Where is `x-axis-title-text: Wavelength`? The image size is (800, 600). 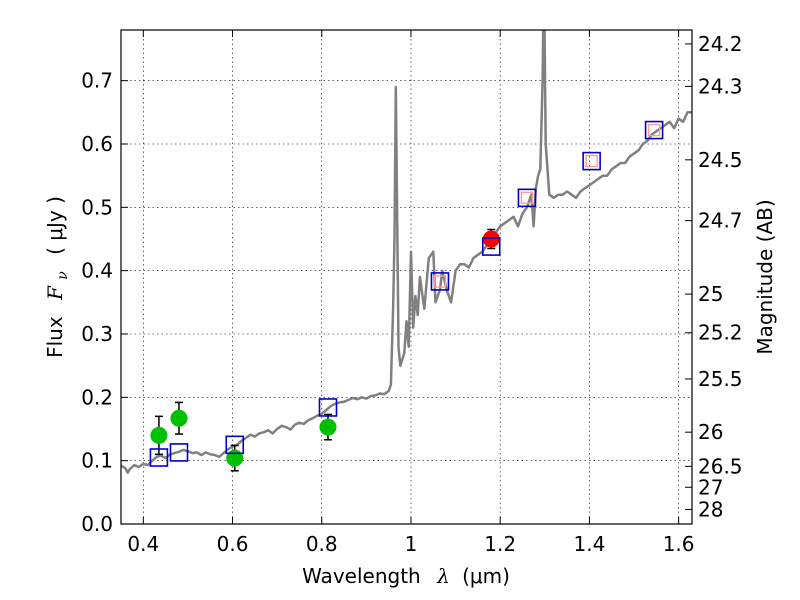
x-axis-title-text: Wavelength is located at coordinates (361, 576).